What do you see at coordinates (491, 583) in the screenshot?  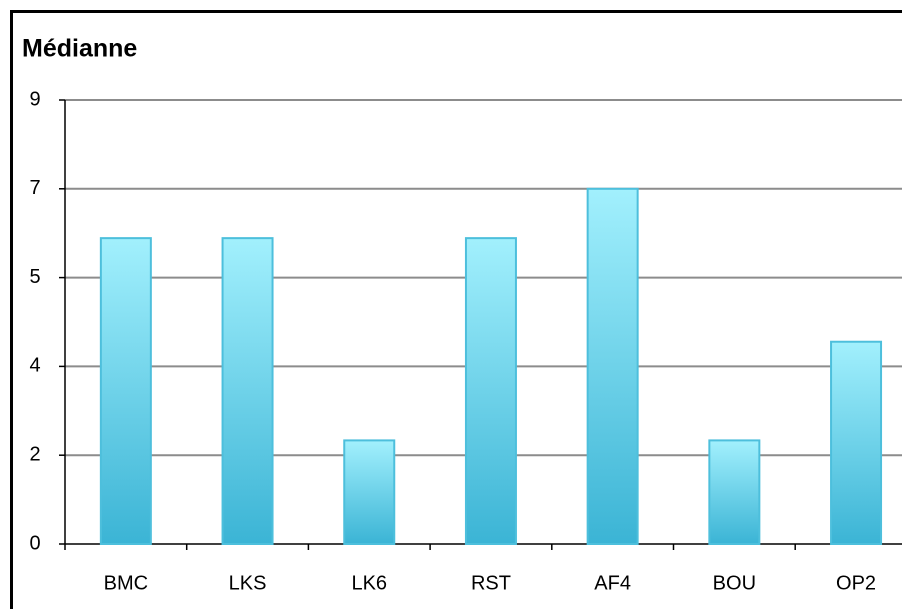 I see `x-tick-label: RST` at bounding box center [491, 583].